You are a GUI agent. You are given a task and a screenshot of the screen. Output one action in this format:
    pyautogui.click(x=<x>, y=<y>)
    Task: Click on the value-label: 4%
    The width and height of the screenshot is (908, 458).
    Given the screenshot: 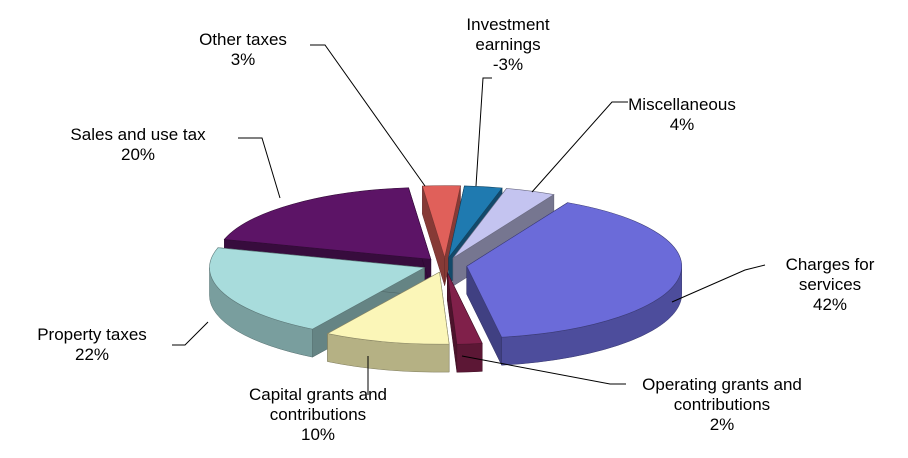 What is the action you would take?
    pyautogui.click(x=682, y=124)
    